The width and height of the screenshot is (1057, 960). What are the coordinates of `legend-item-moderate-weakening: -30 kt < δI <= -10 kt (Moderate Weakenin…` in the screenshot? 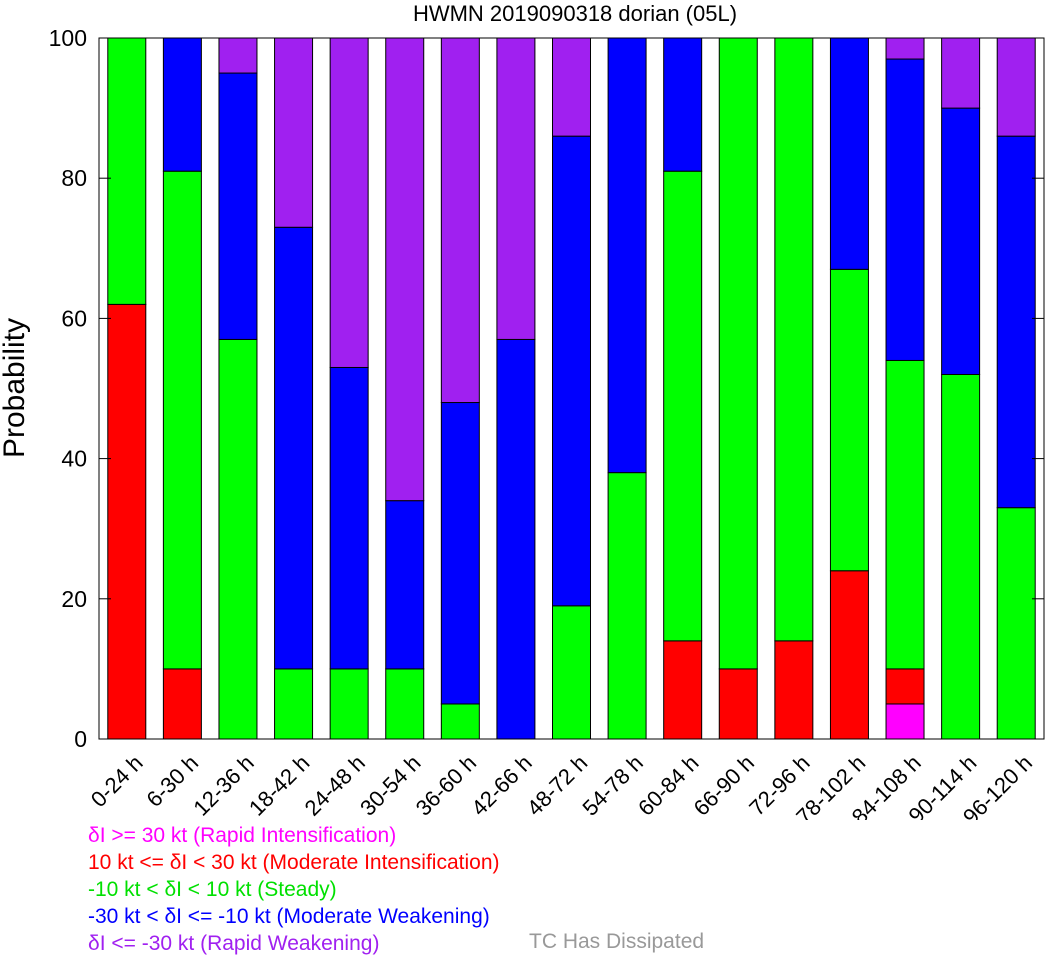 It's located at (289, 916).